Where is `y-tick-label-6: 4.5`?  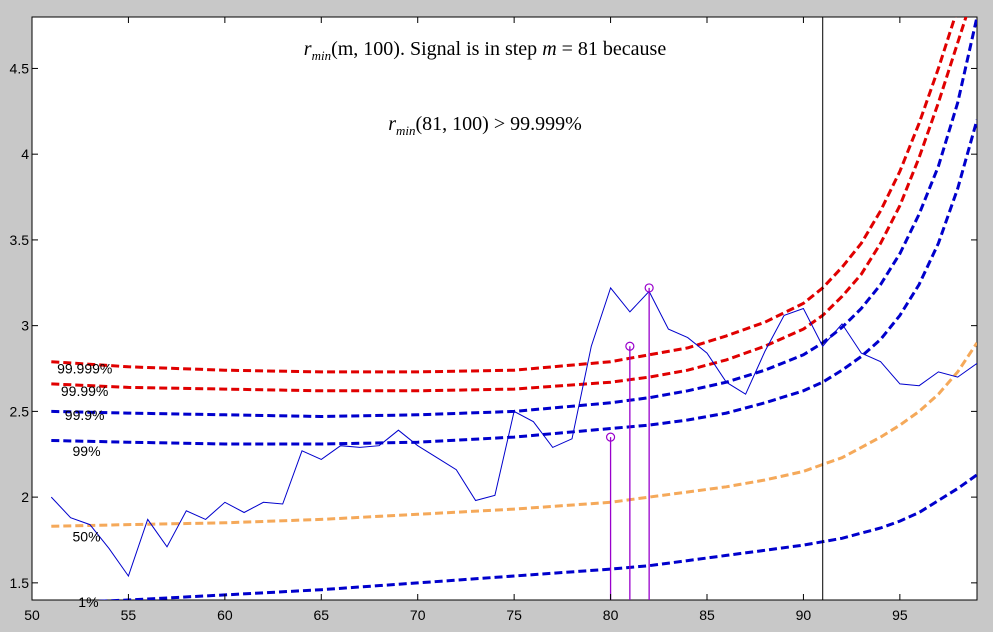 y-tick-label-6: 4.5 is located at coordinates (20, 68).